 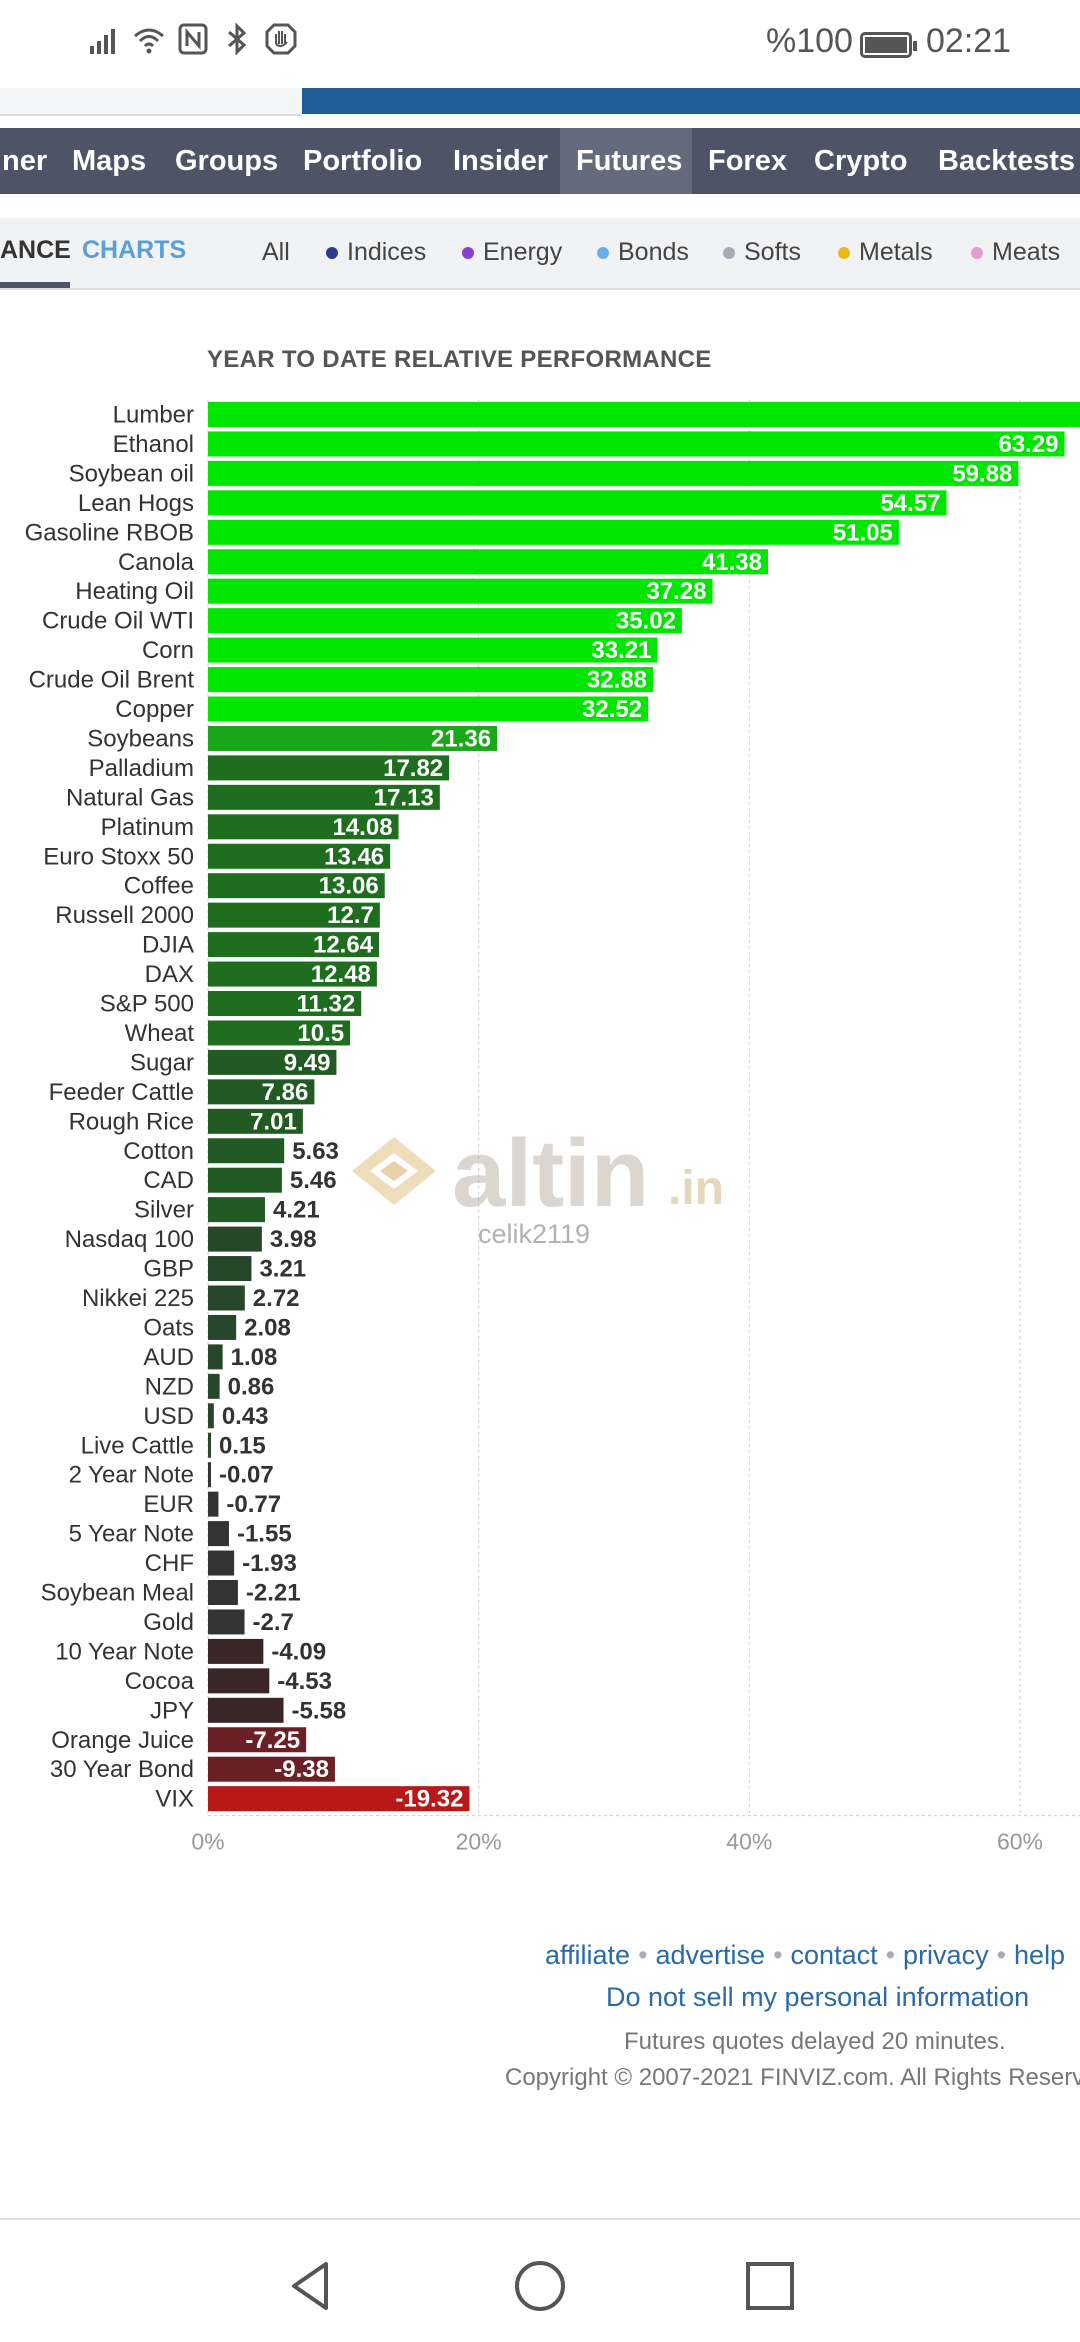 I want to click on category-label: Gold, so click(x=168, y=1622).